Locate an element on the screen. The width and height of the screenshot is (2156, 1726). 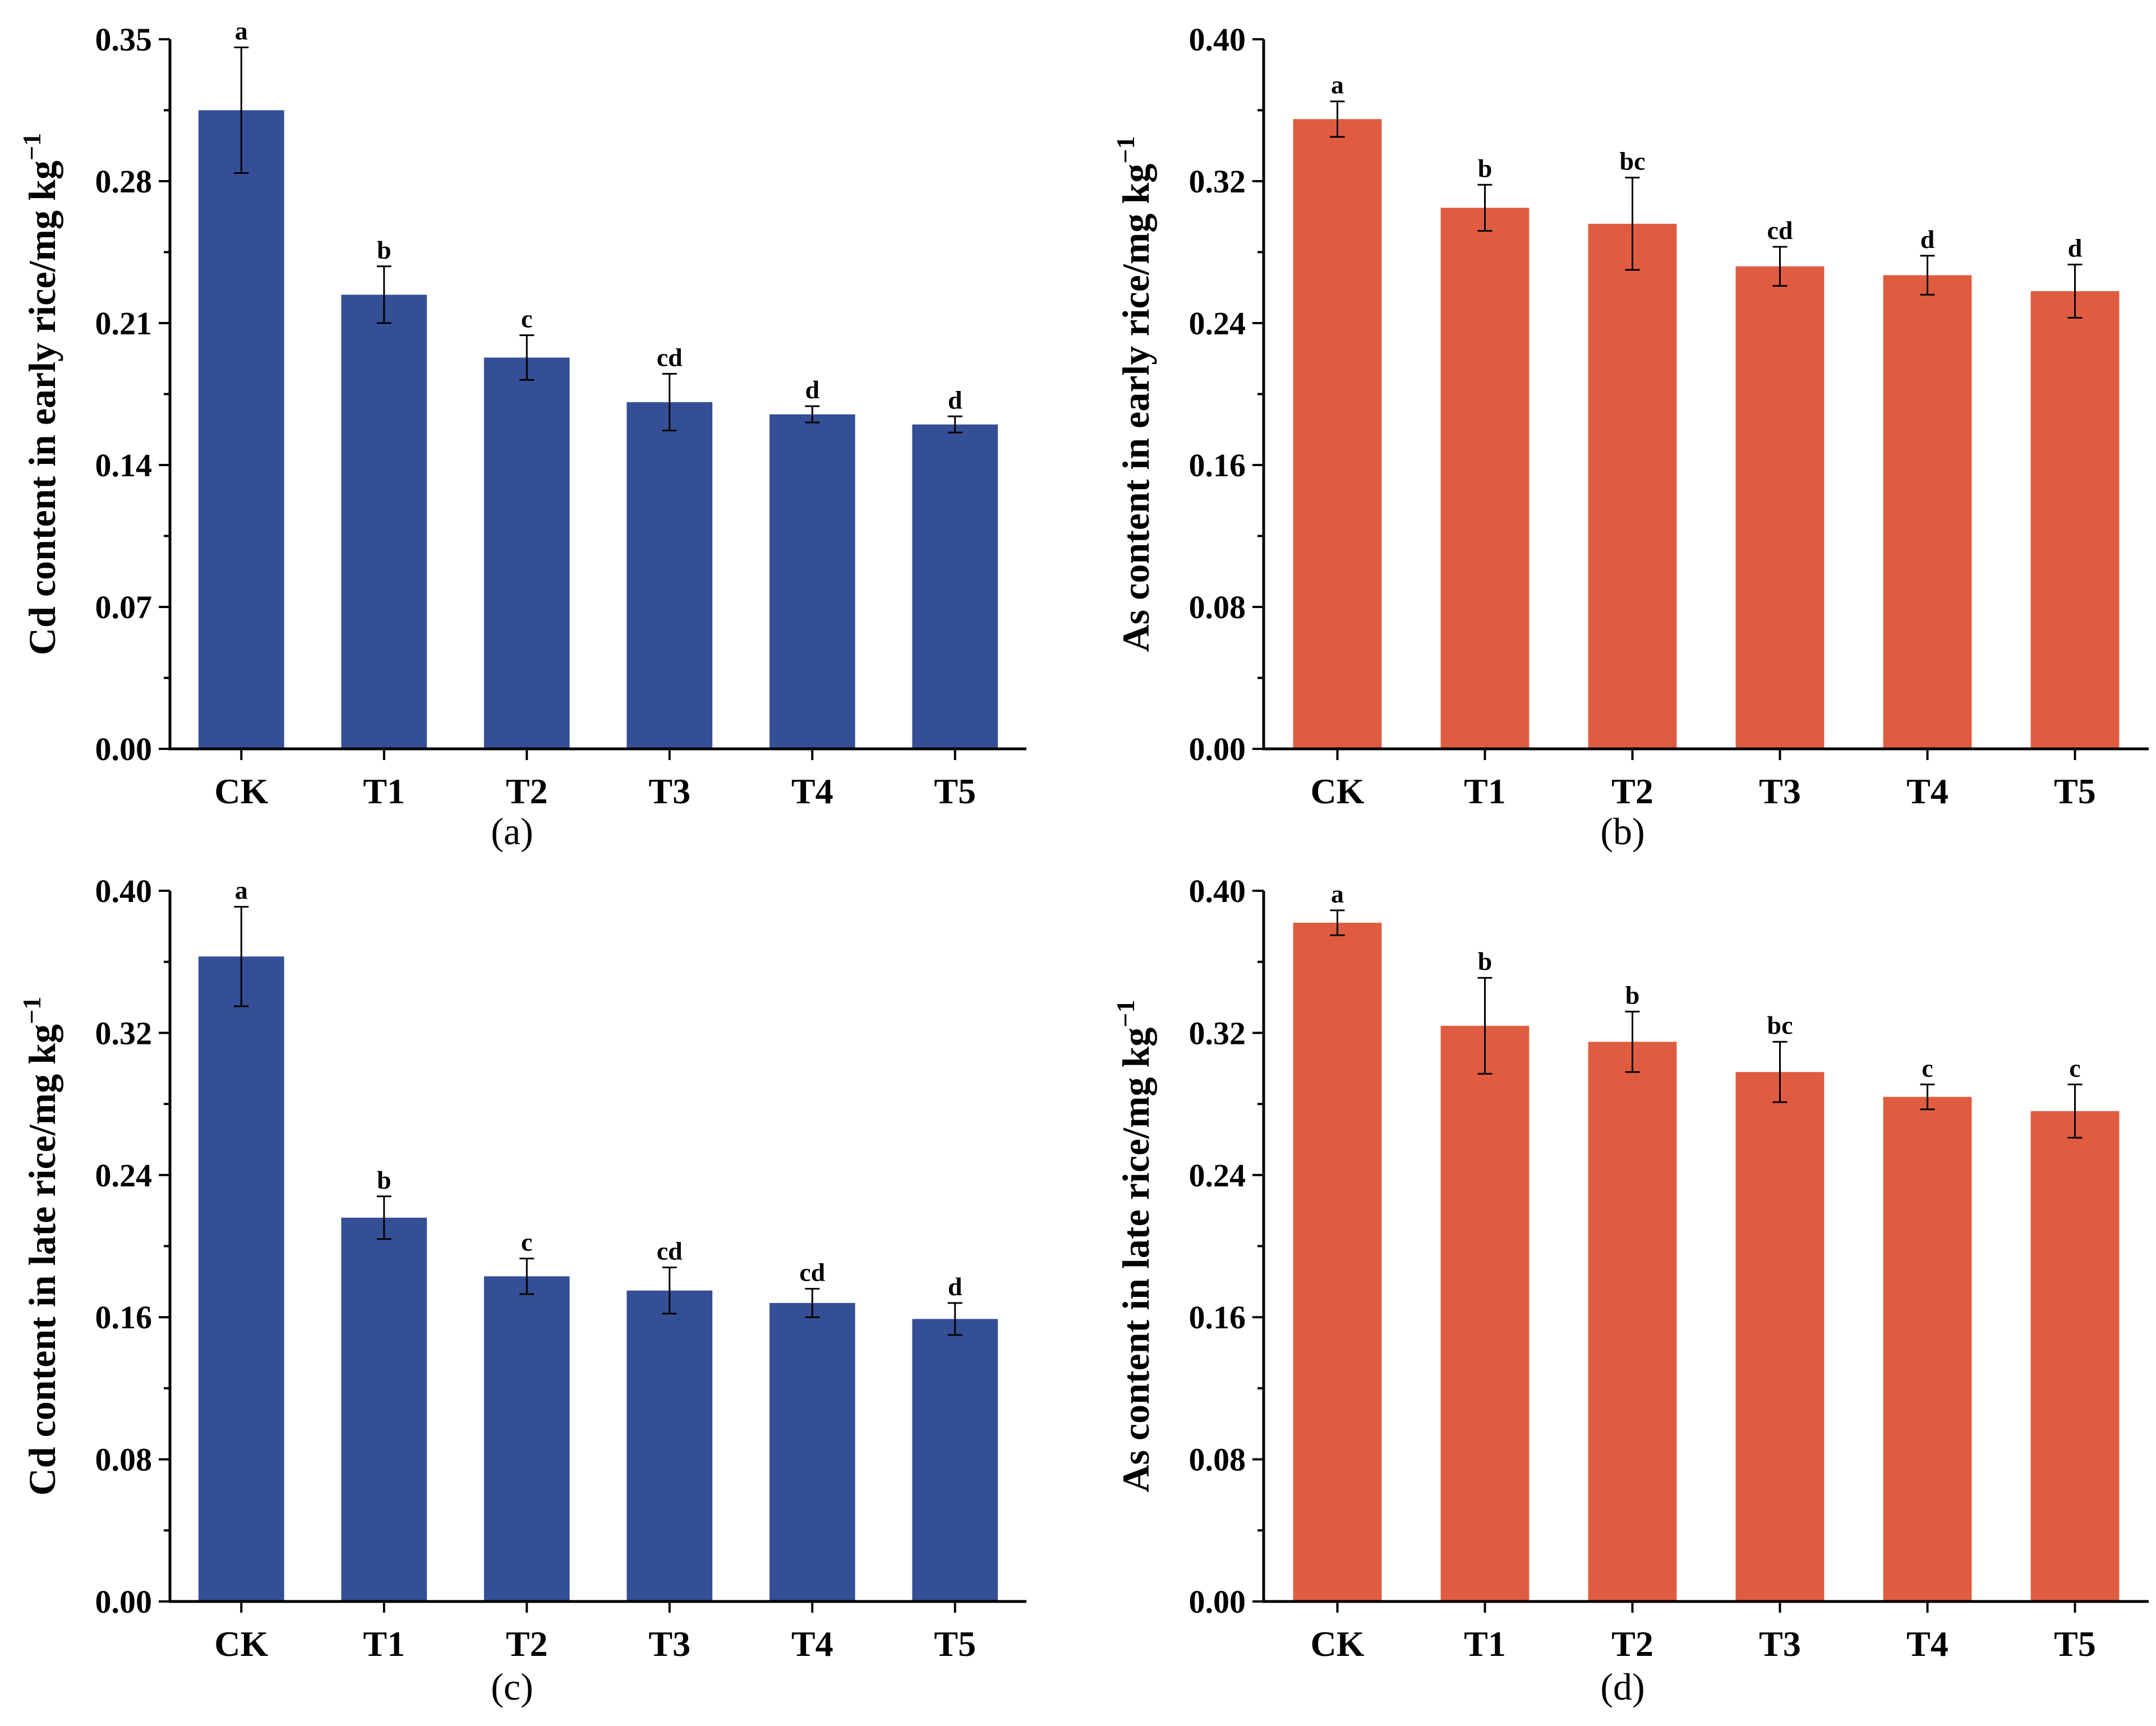
y-tick-label: 0.35 is located at coordinates (124, 40).